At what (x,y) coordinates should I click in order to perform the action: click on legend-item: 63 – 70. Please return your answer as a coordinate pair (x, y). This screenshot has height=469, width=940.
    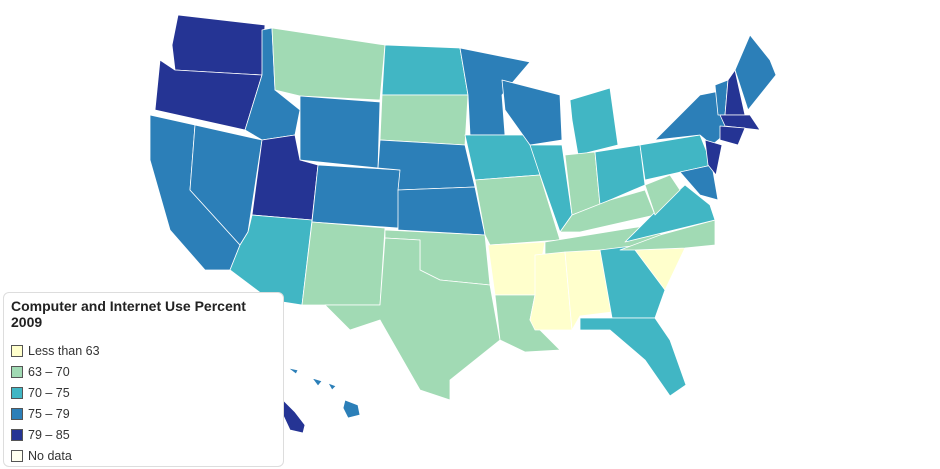
    Looking at the image, I should click on (143, 371).